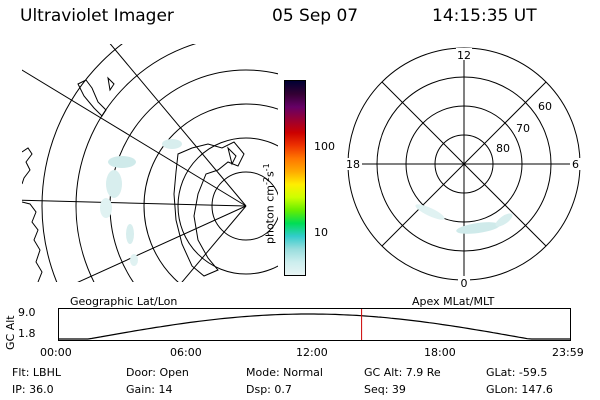 The width and height of the screenshot is (600, 400). What do you see at coordinates (269, 389) in the screenshot?
I see `info-dsp: Dsp: 0.7` at bounding box center [269, 389].